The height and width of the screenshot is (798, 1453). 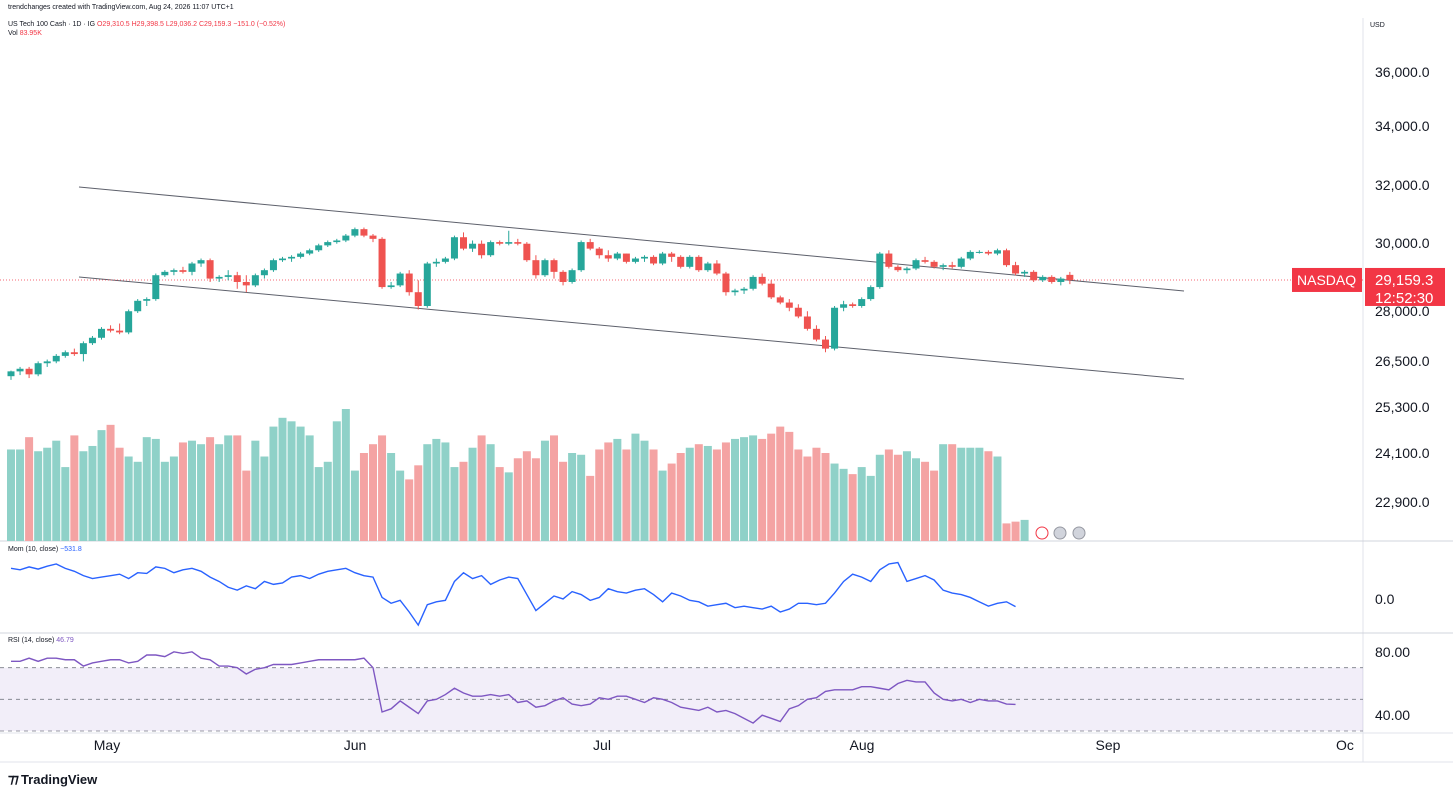 What do you see at coordinates (1377, 25) in the screenshot?
I see `currency-label: USD` at bounding box center [1377, 25].